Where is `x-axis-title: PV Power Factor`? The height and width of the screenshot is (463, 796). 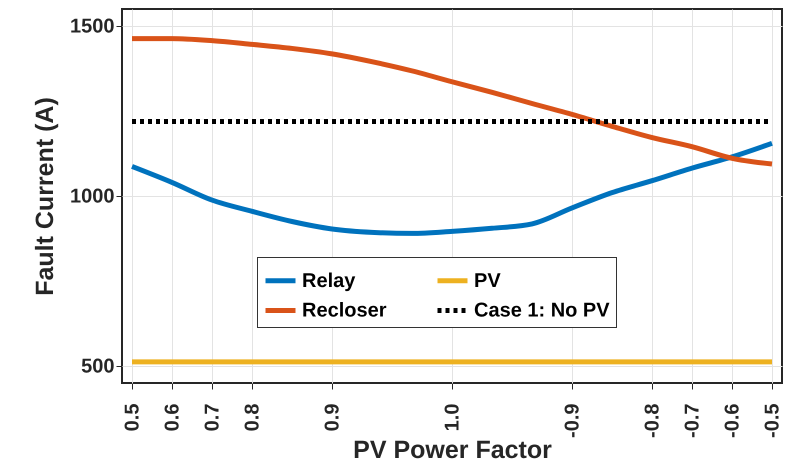
x-axis-title: PV Power Factor is located at coordinates (452, 449).